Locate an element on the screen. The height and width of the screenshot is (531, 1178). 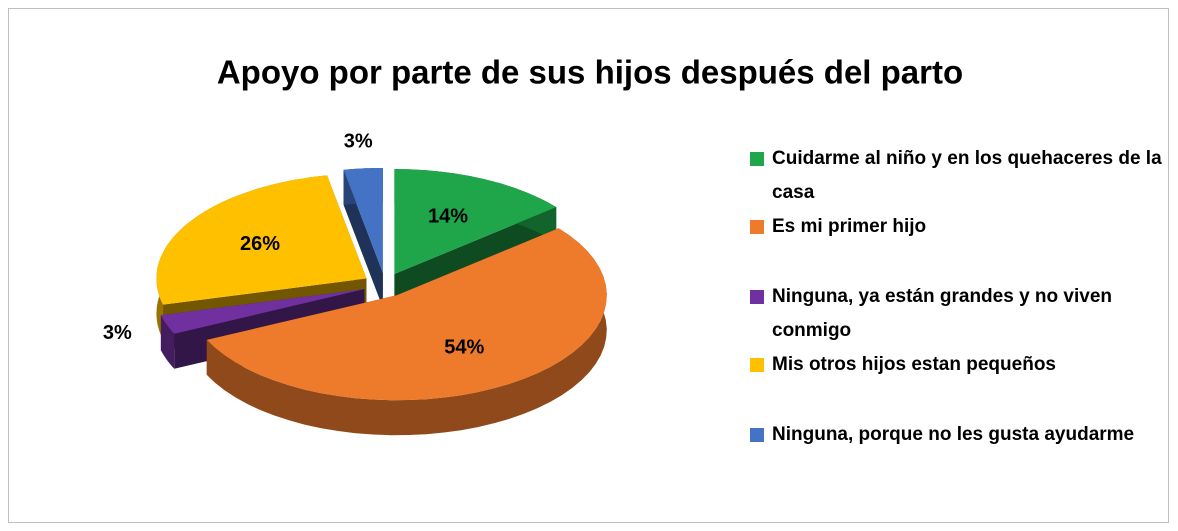
legend-label: Es mi primer hijo is located at coordinates (849, 226).